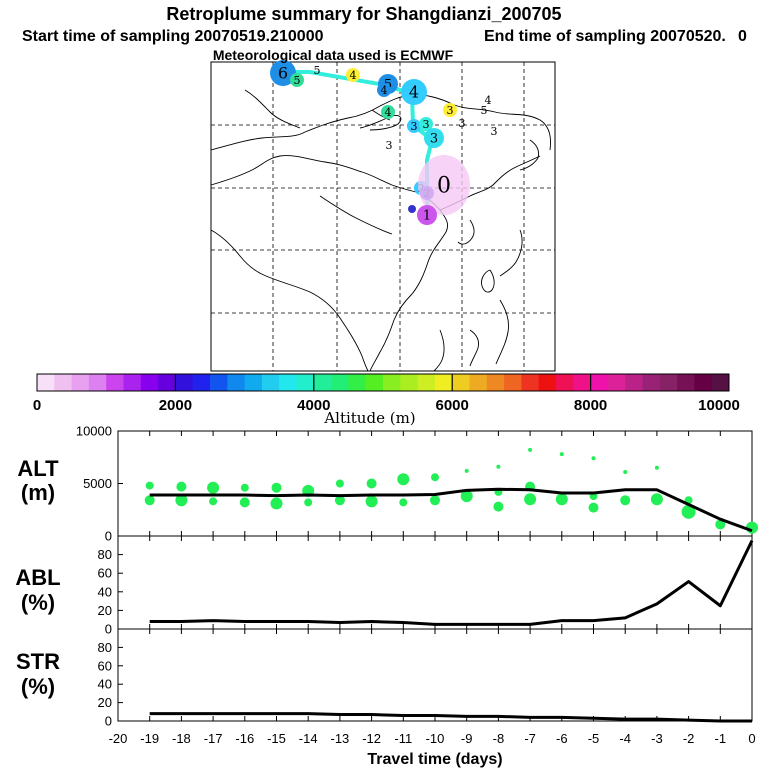 This screenshot has height=768, width=768. What do you see at coordinates (434, 759) in the screenshot?
I see `x-axis-label: Travel time (days)` at bounding box center [434, 759].